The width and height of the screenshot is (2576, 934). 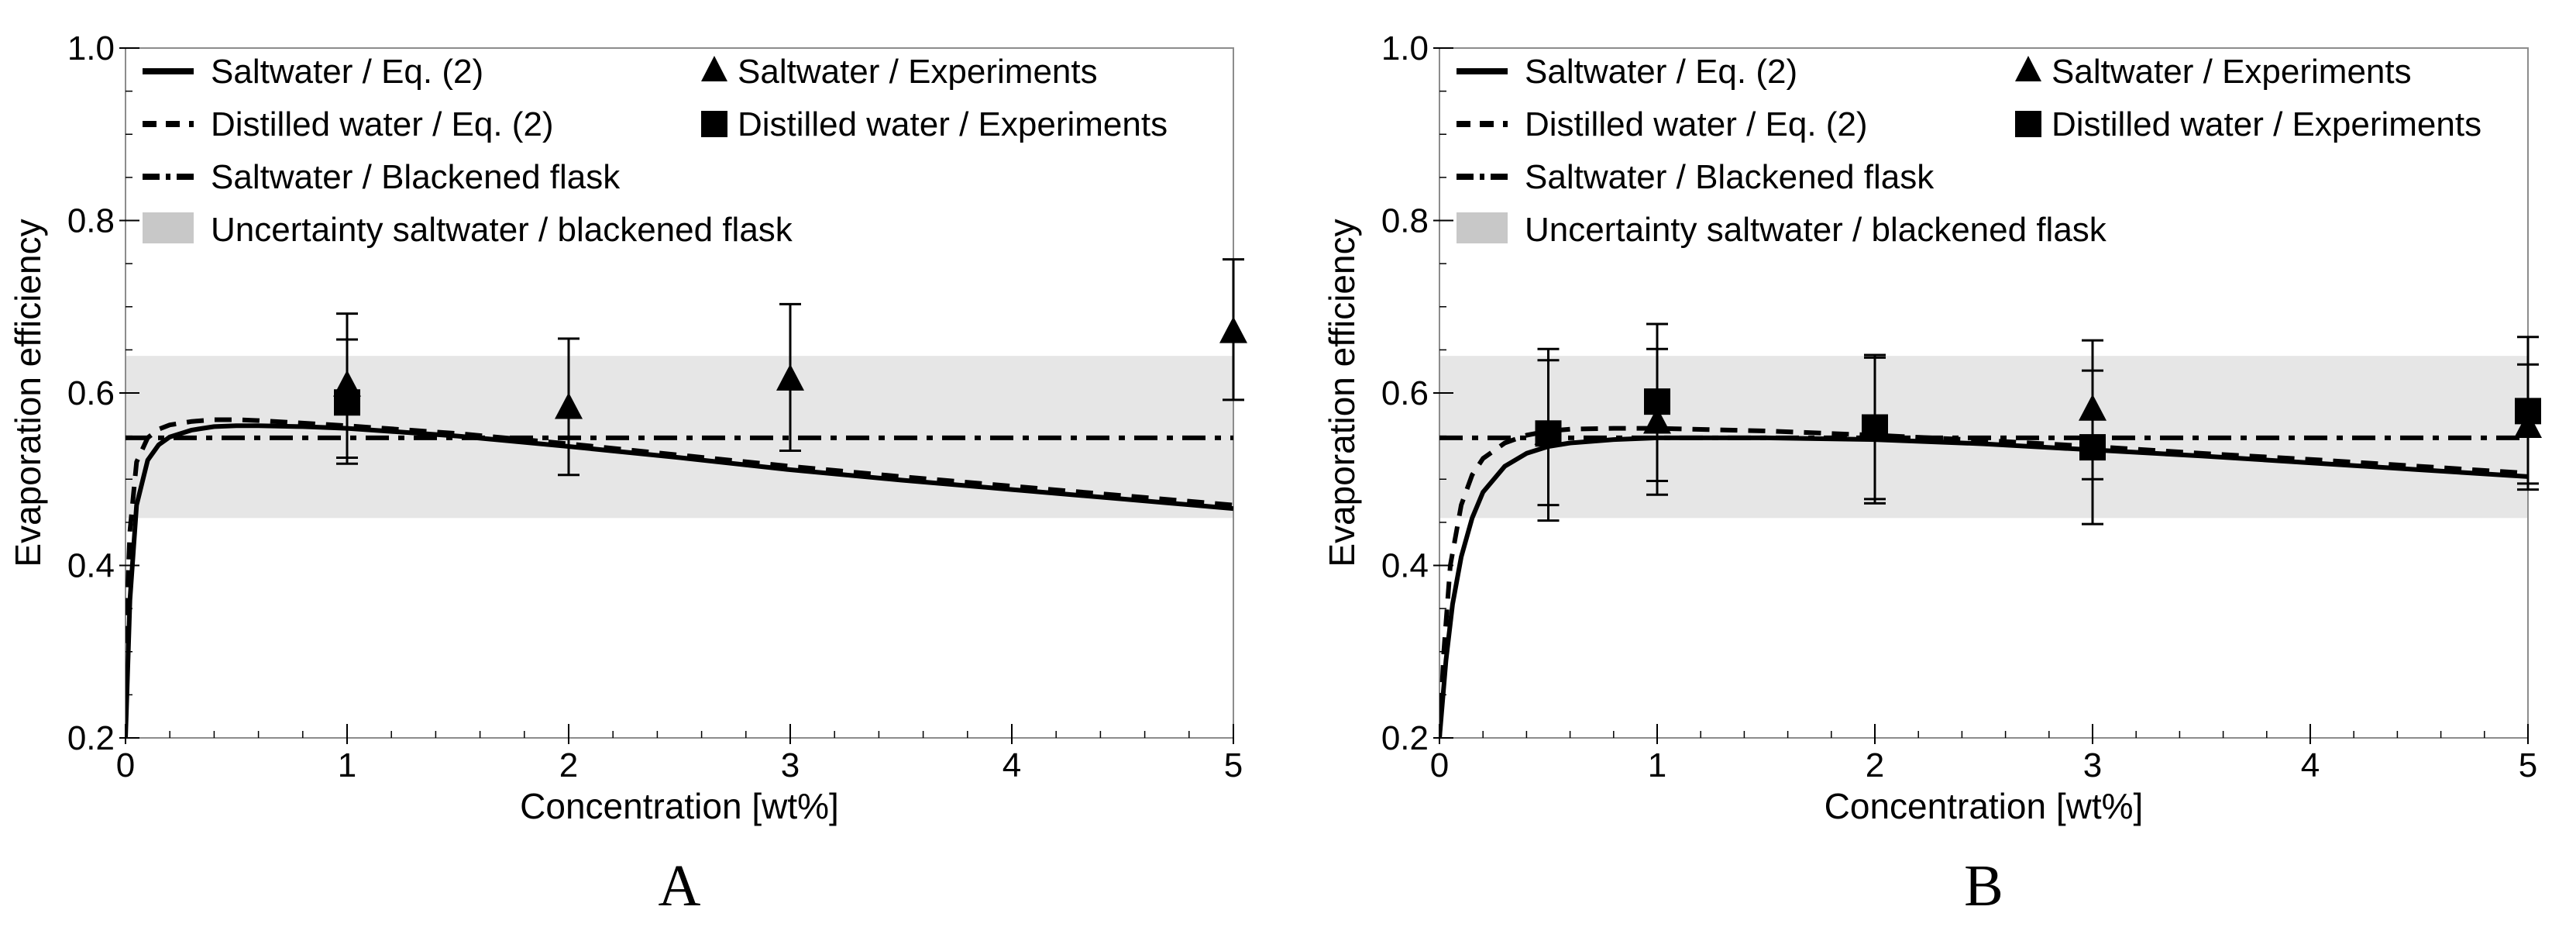 I want to click on panel-letter: B, so click(x=1983, y=886).